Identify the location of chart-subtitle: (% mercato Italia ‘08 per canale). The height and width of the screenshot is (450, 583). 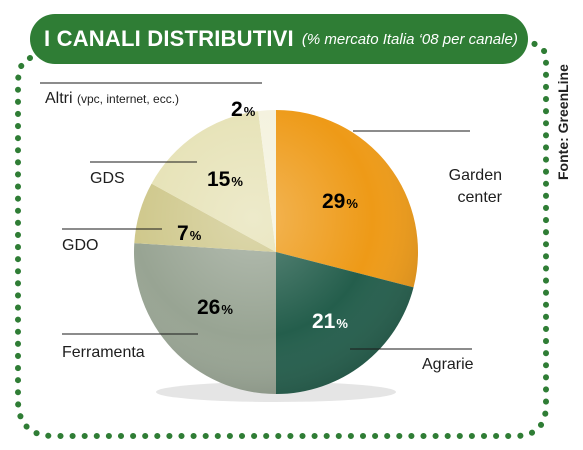
(409, 39).